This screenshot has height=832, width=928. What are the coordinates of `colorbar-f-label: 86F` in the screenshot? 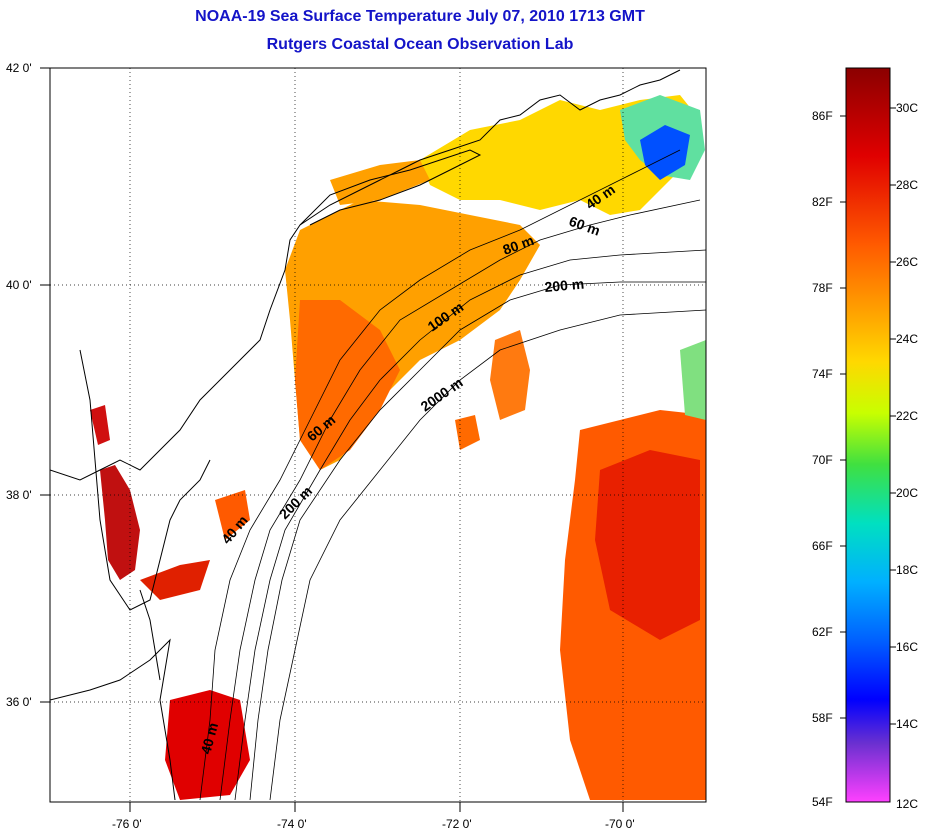 It's located at (822, 116).